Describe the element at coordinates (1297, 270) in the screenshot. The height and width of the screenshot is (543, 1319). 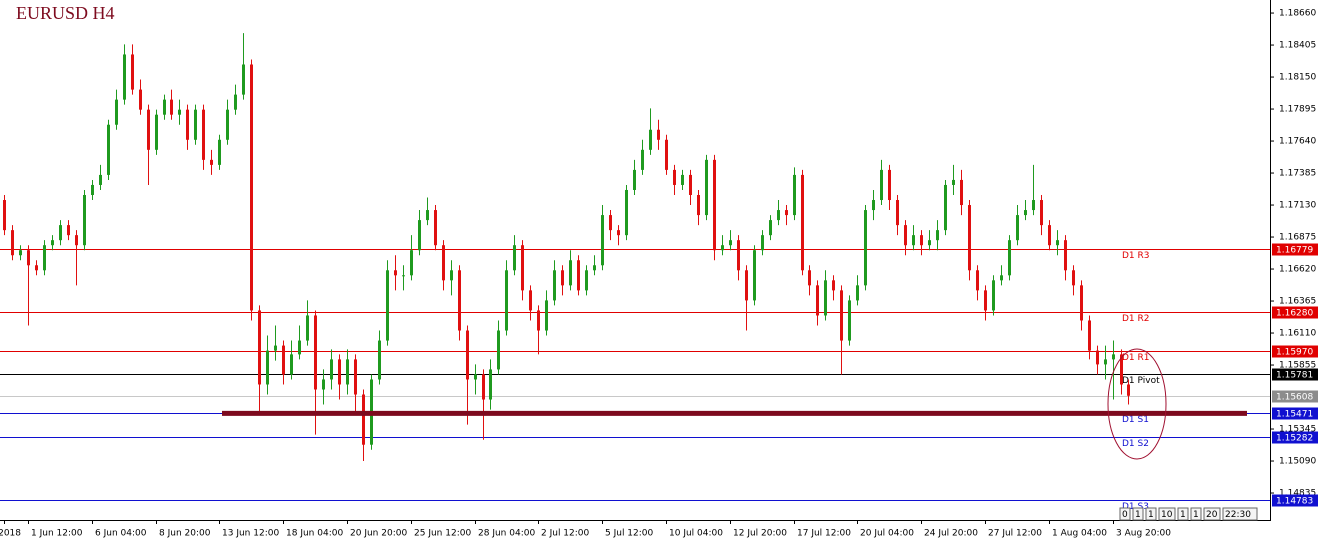
I see `y-tick-label: 1.16620` at that location.